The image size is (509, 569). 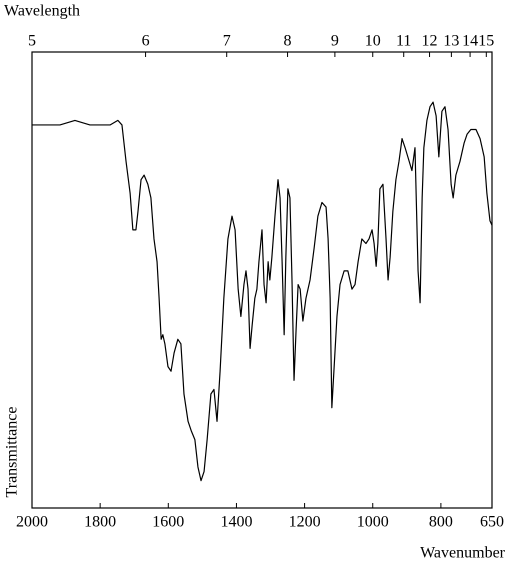 What do you see at coordinates (486, 41) in the screenshot?
I see `x2-tick-label: 15` at bounding box center [486, 41].